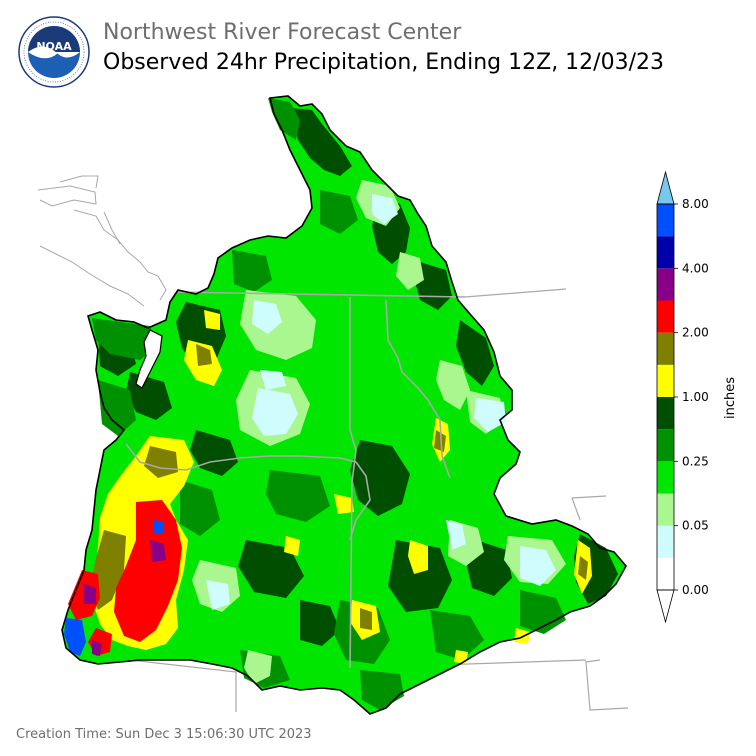 Image resolution: width=756 pixels, height=756 pixels. I want to click on noaa-logo-icon: NOAA, so click(54, 52).